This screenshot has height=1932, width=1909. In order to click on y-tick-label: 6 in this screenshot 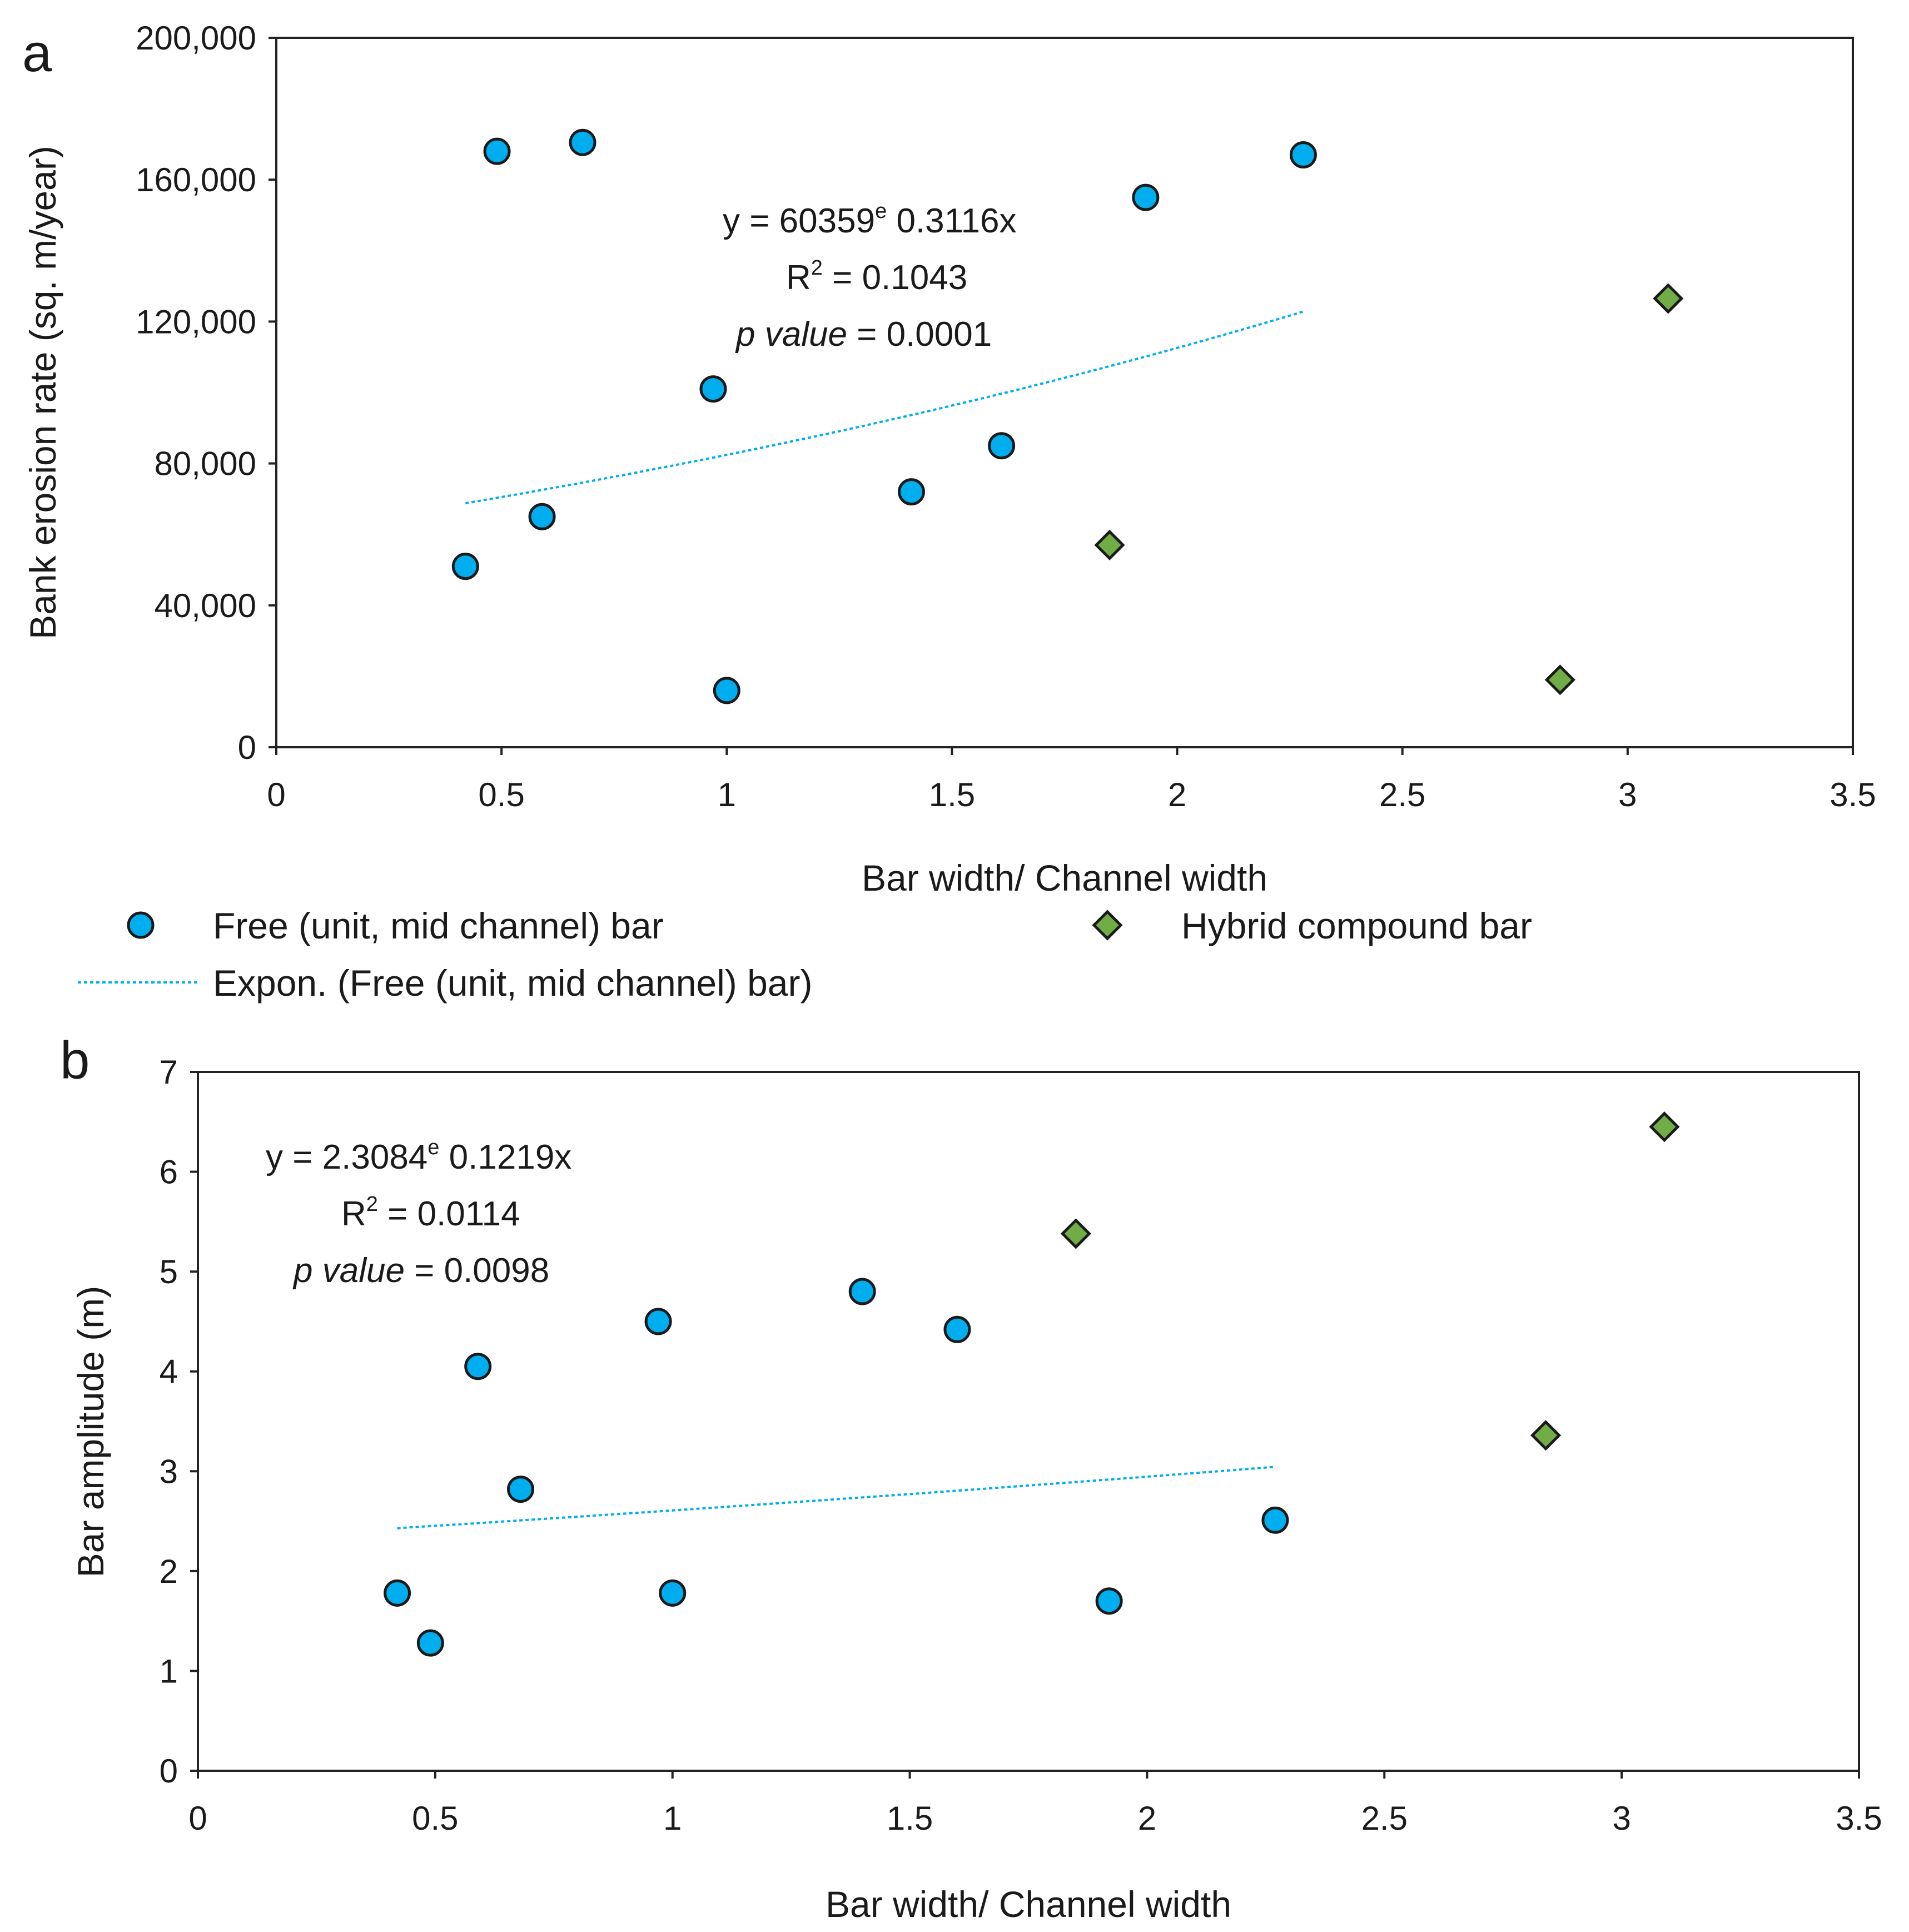, I will do `click(169, 1172)`.